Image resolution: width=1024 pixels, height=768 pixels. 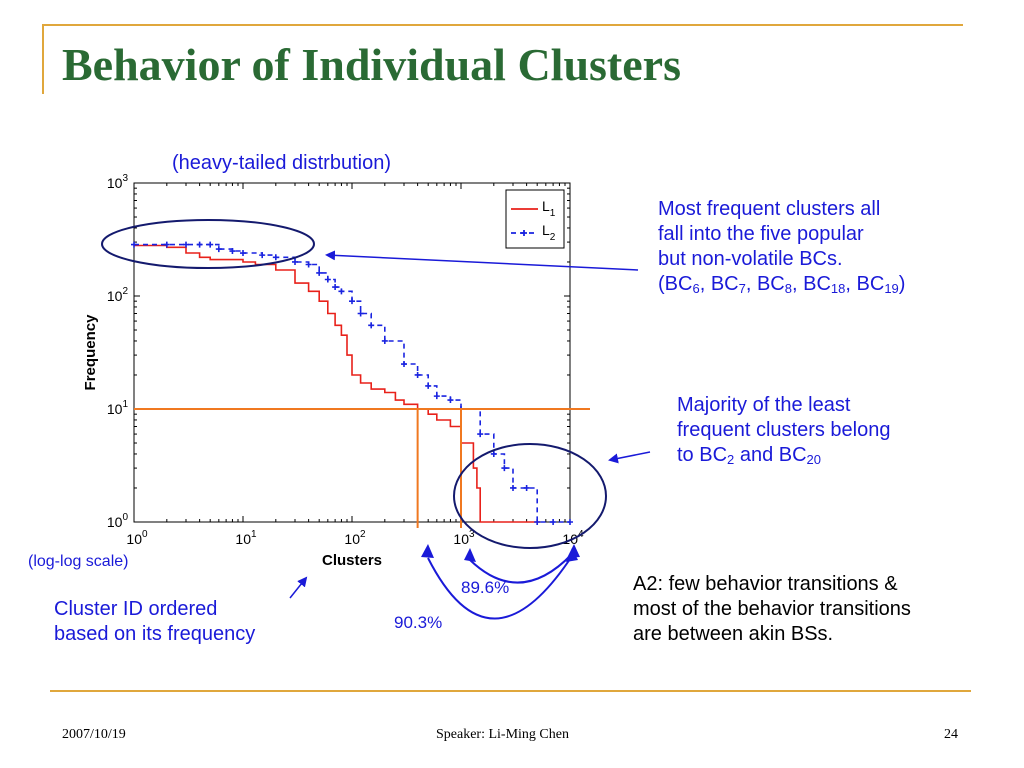 What do you see at coordinates (733, 634) in the screenshot?
I see `a2-line-3: are between akin BSs.` at bounding box center [733, 634].